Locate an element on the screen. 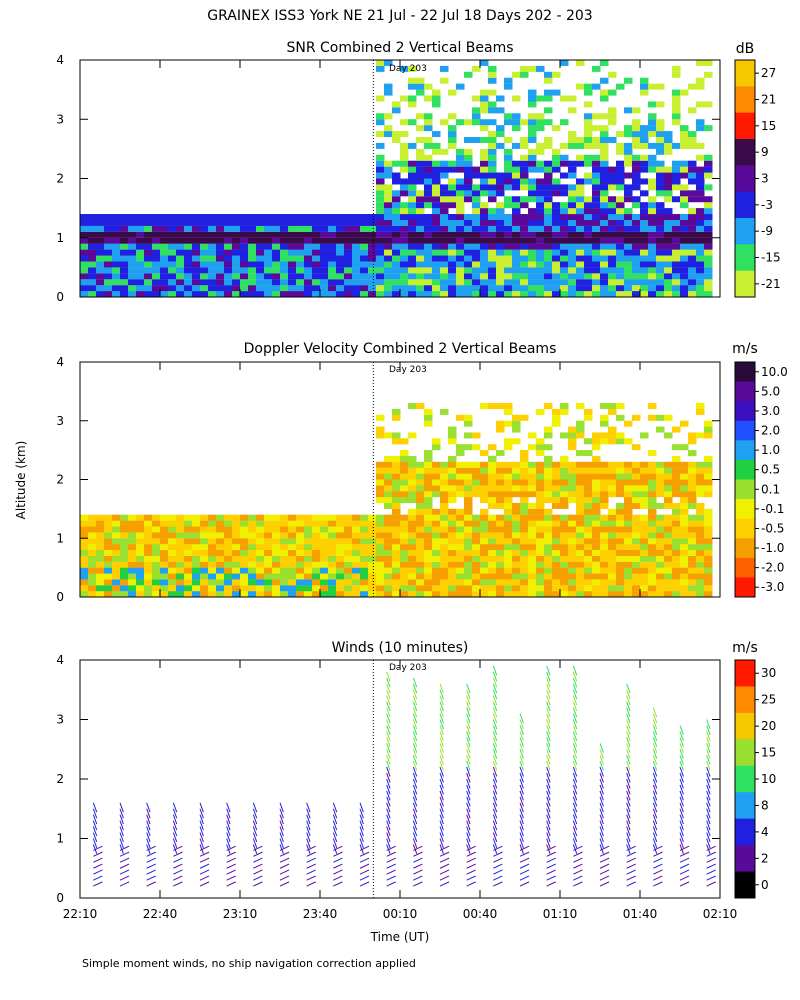  colorbar-label: -0.5 is located at coordinates (772, 528).